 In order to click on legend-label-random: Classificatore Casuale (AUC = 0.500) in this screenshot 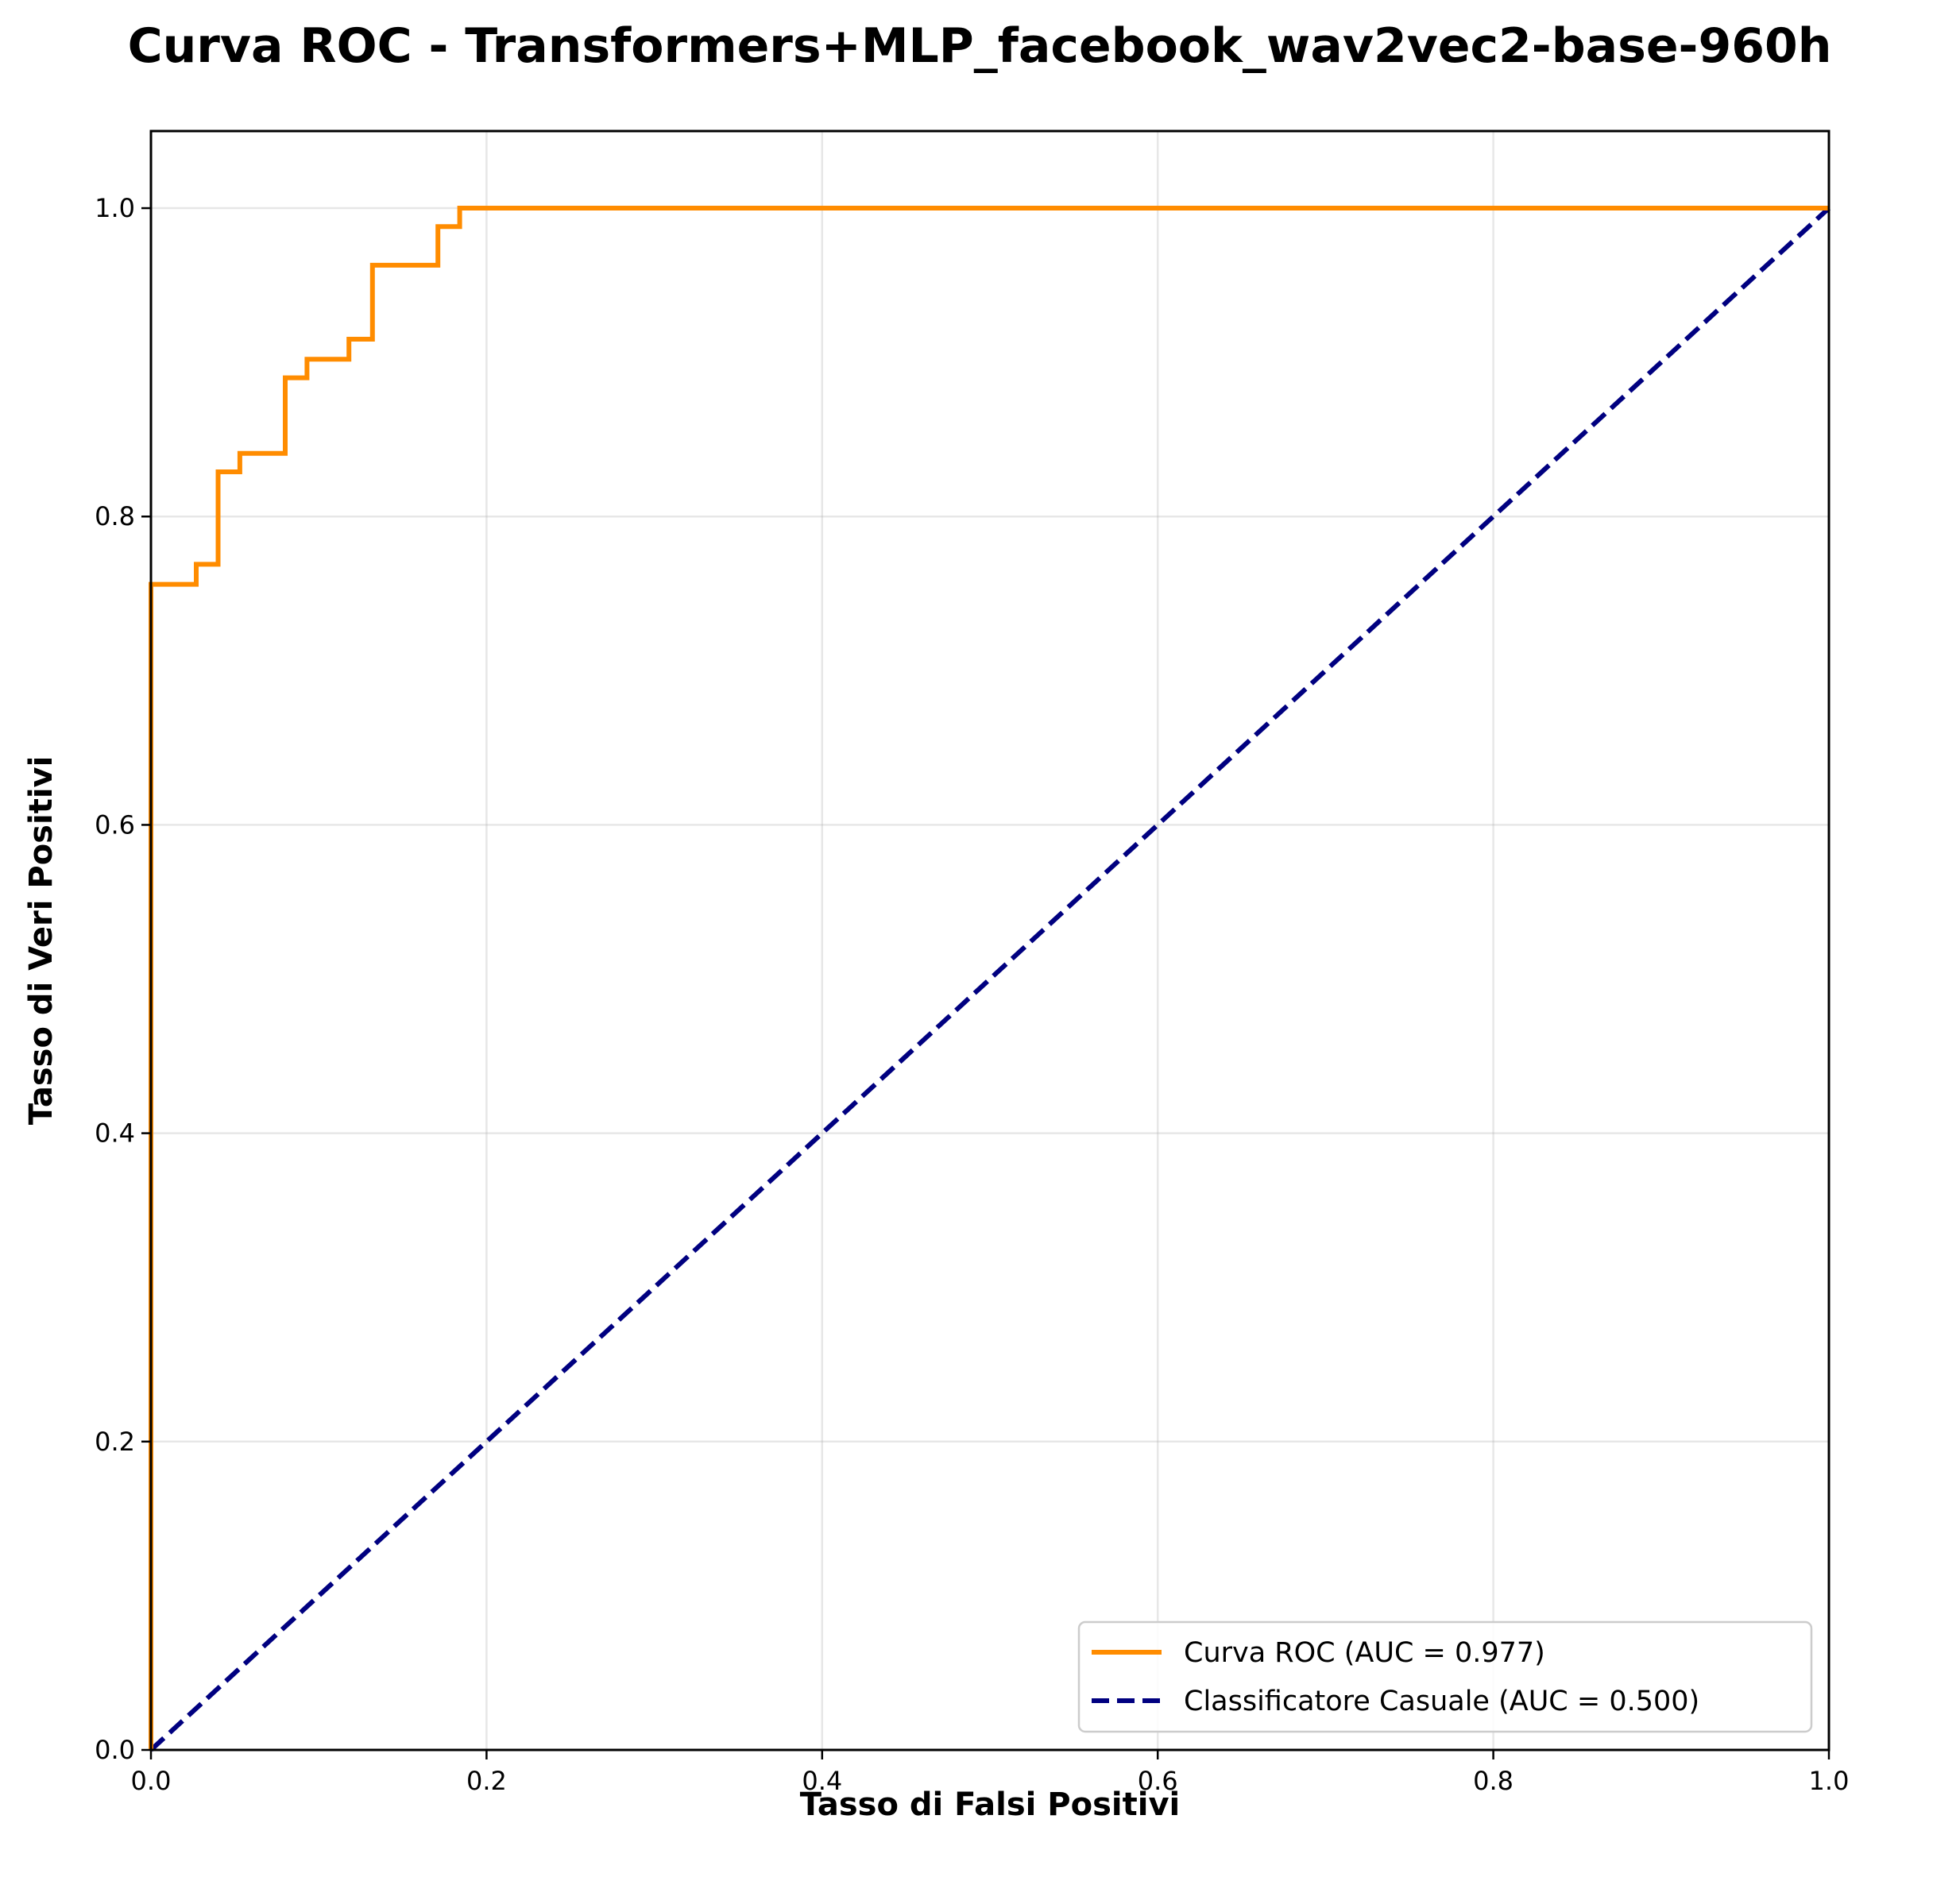, I will do `click(1441, 1701)`.